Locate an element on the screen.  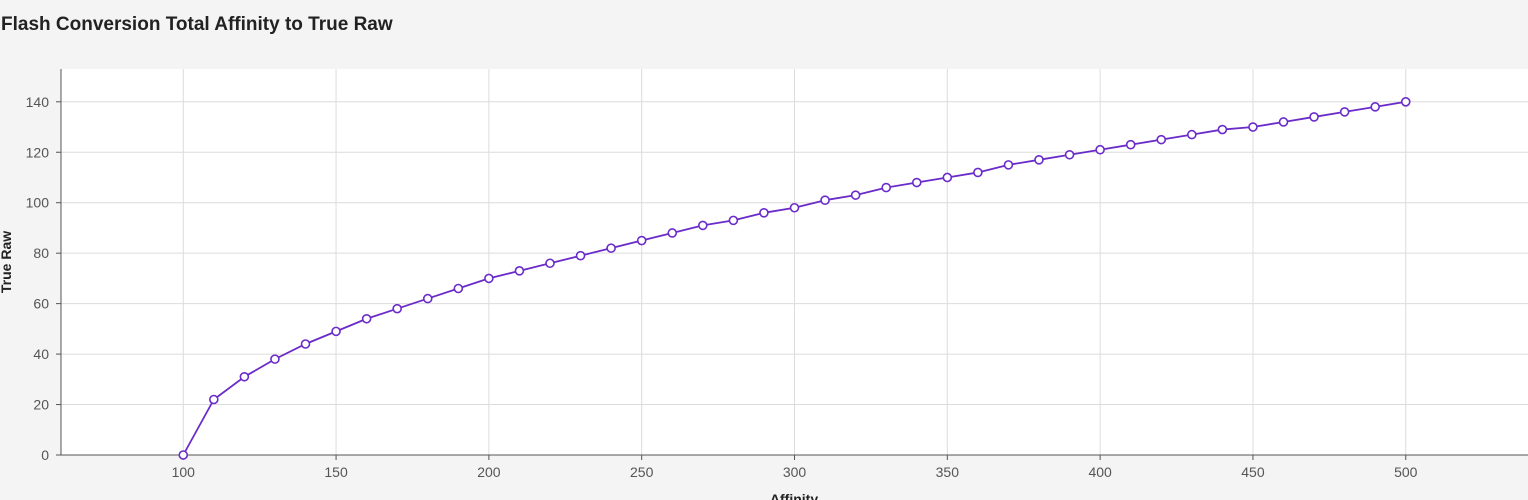
x-tick-label: 200 is located at coordinates (489, 472).